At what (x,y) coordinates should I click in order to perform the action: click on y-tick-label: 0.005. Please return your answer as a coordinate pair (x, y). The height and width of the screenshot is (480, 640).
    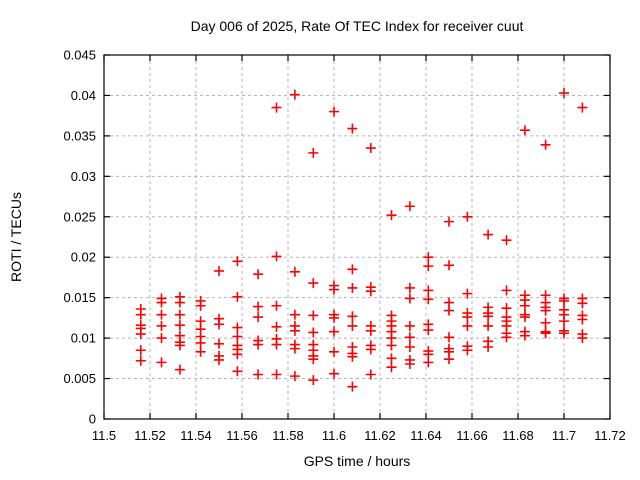
    Looking at the image, I should click on (79, 378).